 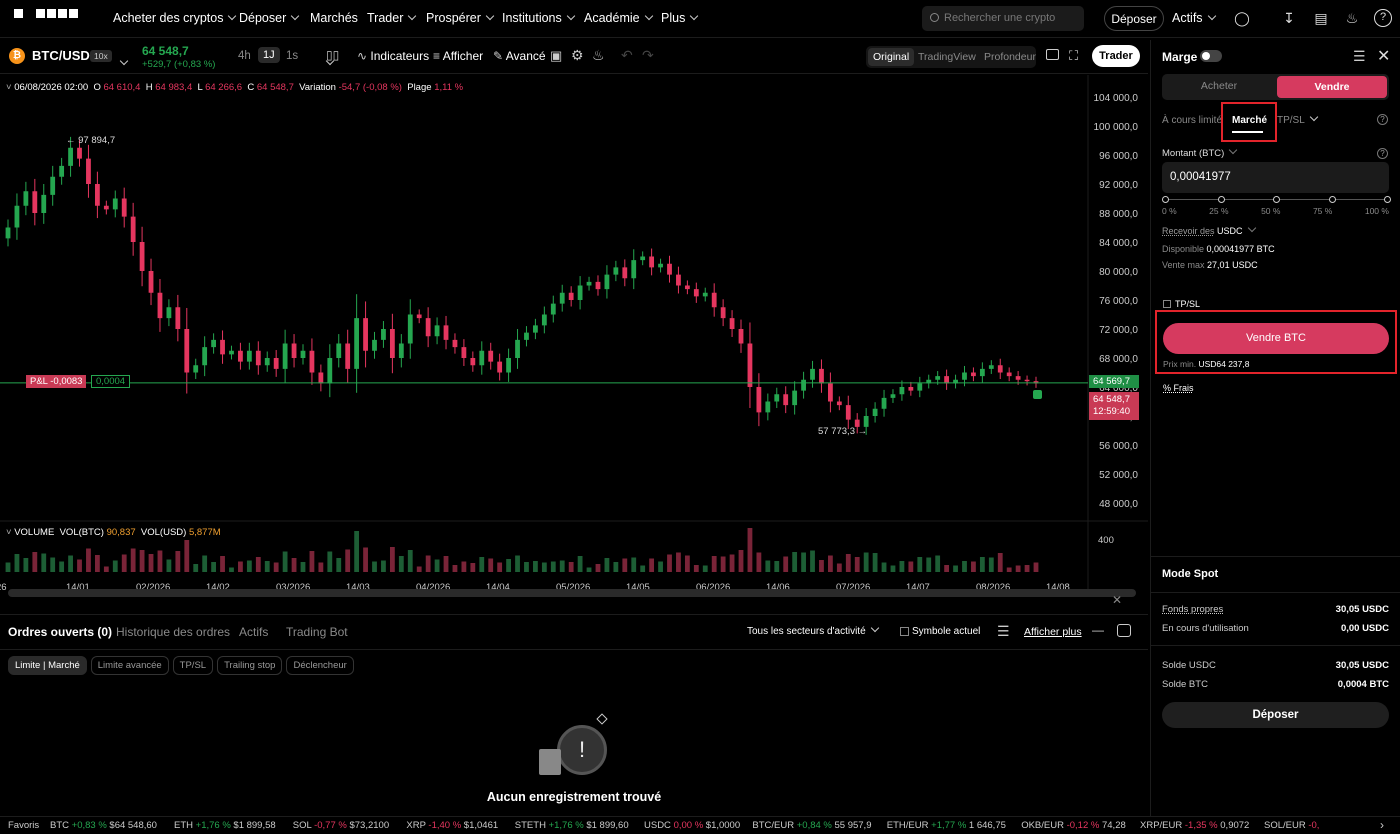 I want to click on favorite-ticker-item: XRP -1,40 % $1,0461, so click(x=452, y=825).